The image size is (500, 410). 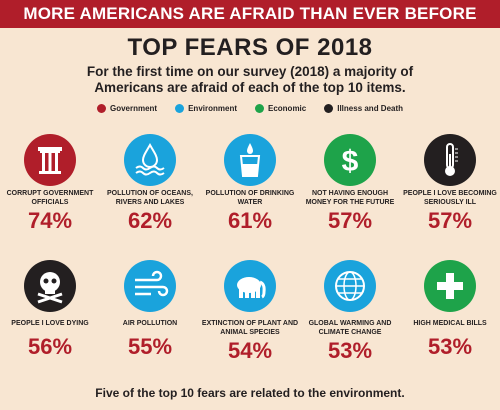 What do you see at coordinates (250, 350) in the screenshot?
I see `fear-value: 54%` at bounding box center [250, 350].